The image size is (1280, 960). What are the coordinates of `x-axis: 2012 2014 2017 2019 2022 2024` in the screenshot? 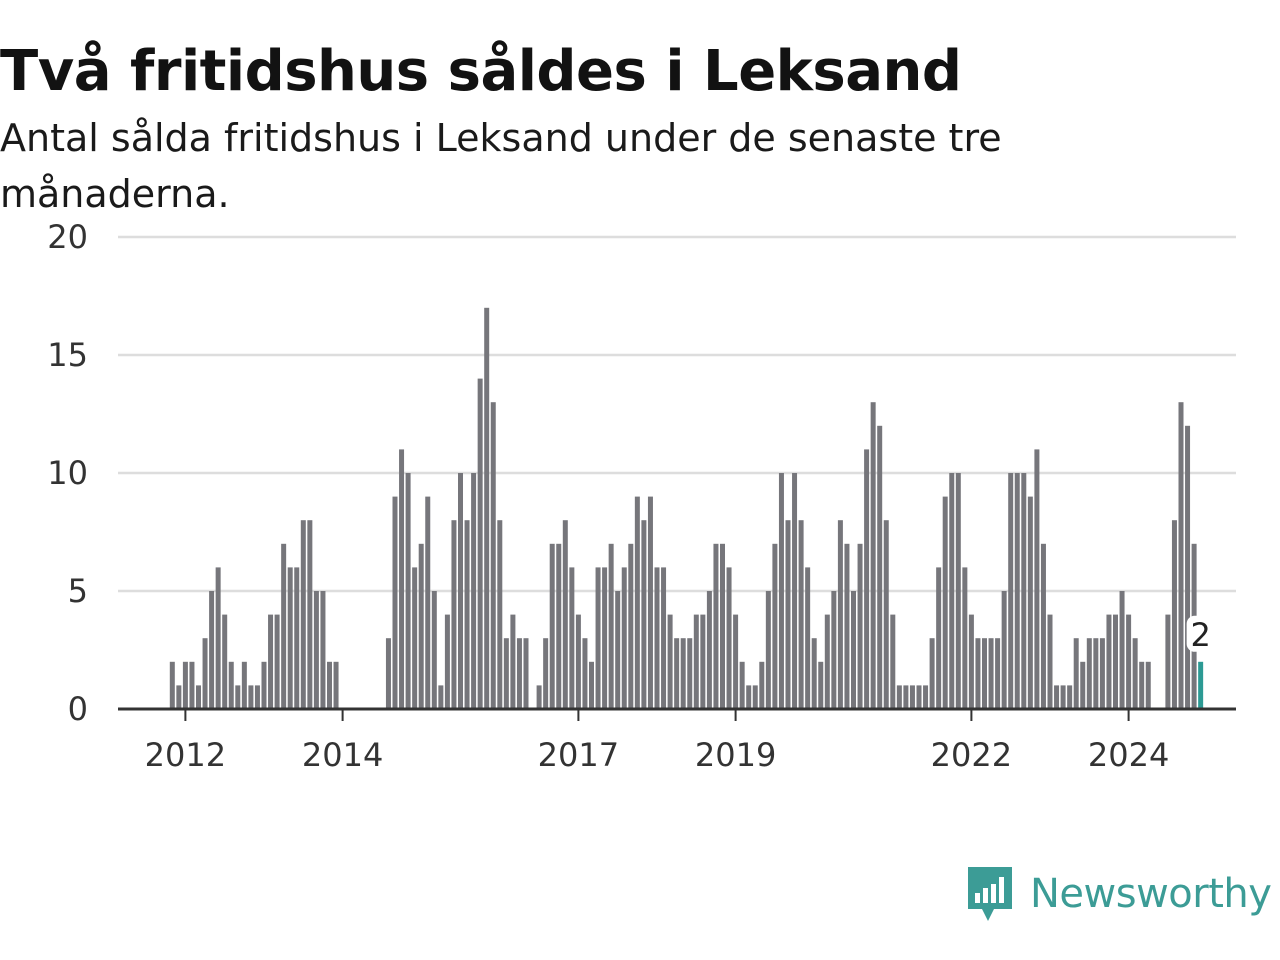 It's located at (677, 740).